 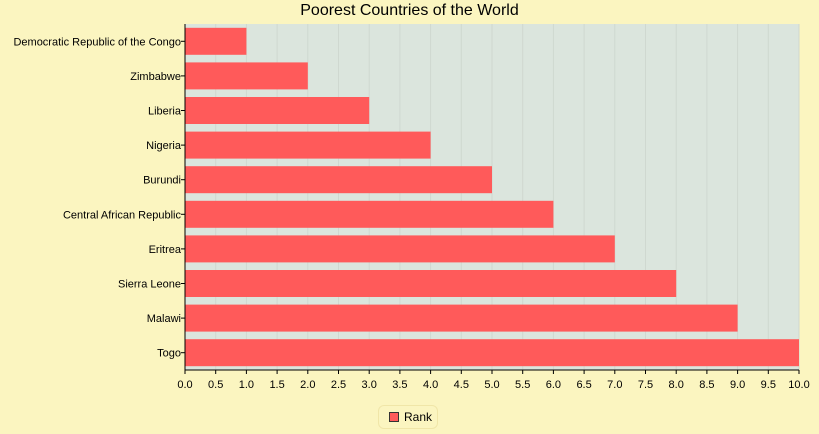 What do you see at coordinates (645, 385) in the screenshot?
I see `x-tick-label: 7.5` at bounding box center [645, 385].